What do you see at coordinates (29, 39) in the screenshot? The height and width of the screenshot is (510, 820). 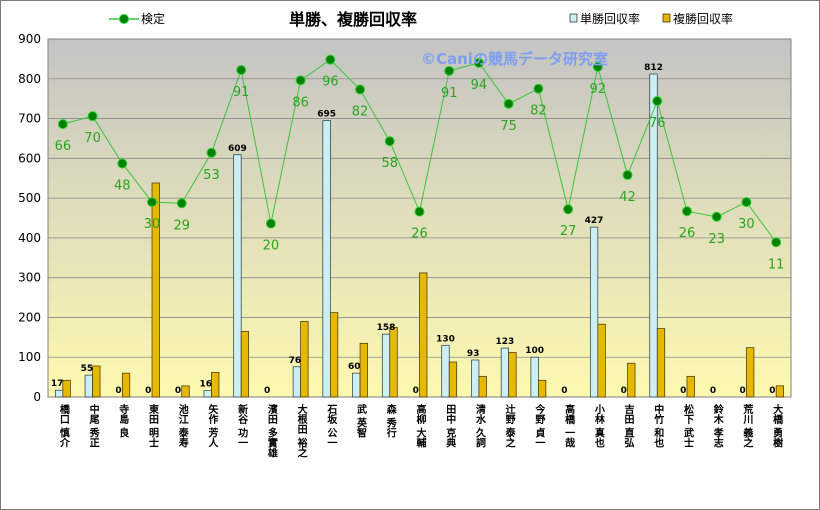 I see `y-tick-label: 900` at bounding box center [29, 39].